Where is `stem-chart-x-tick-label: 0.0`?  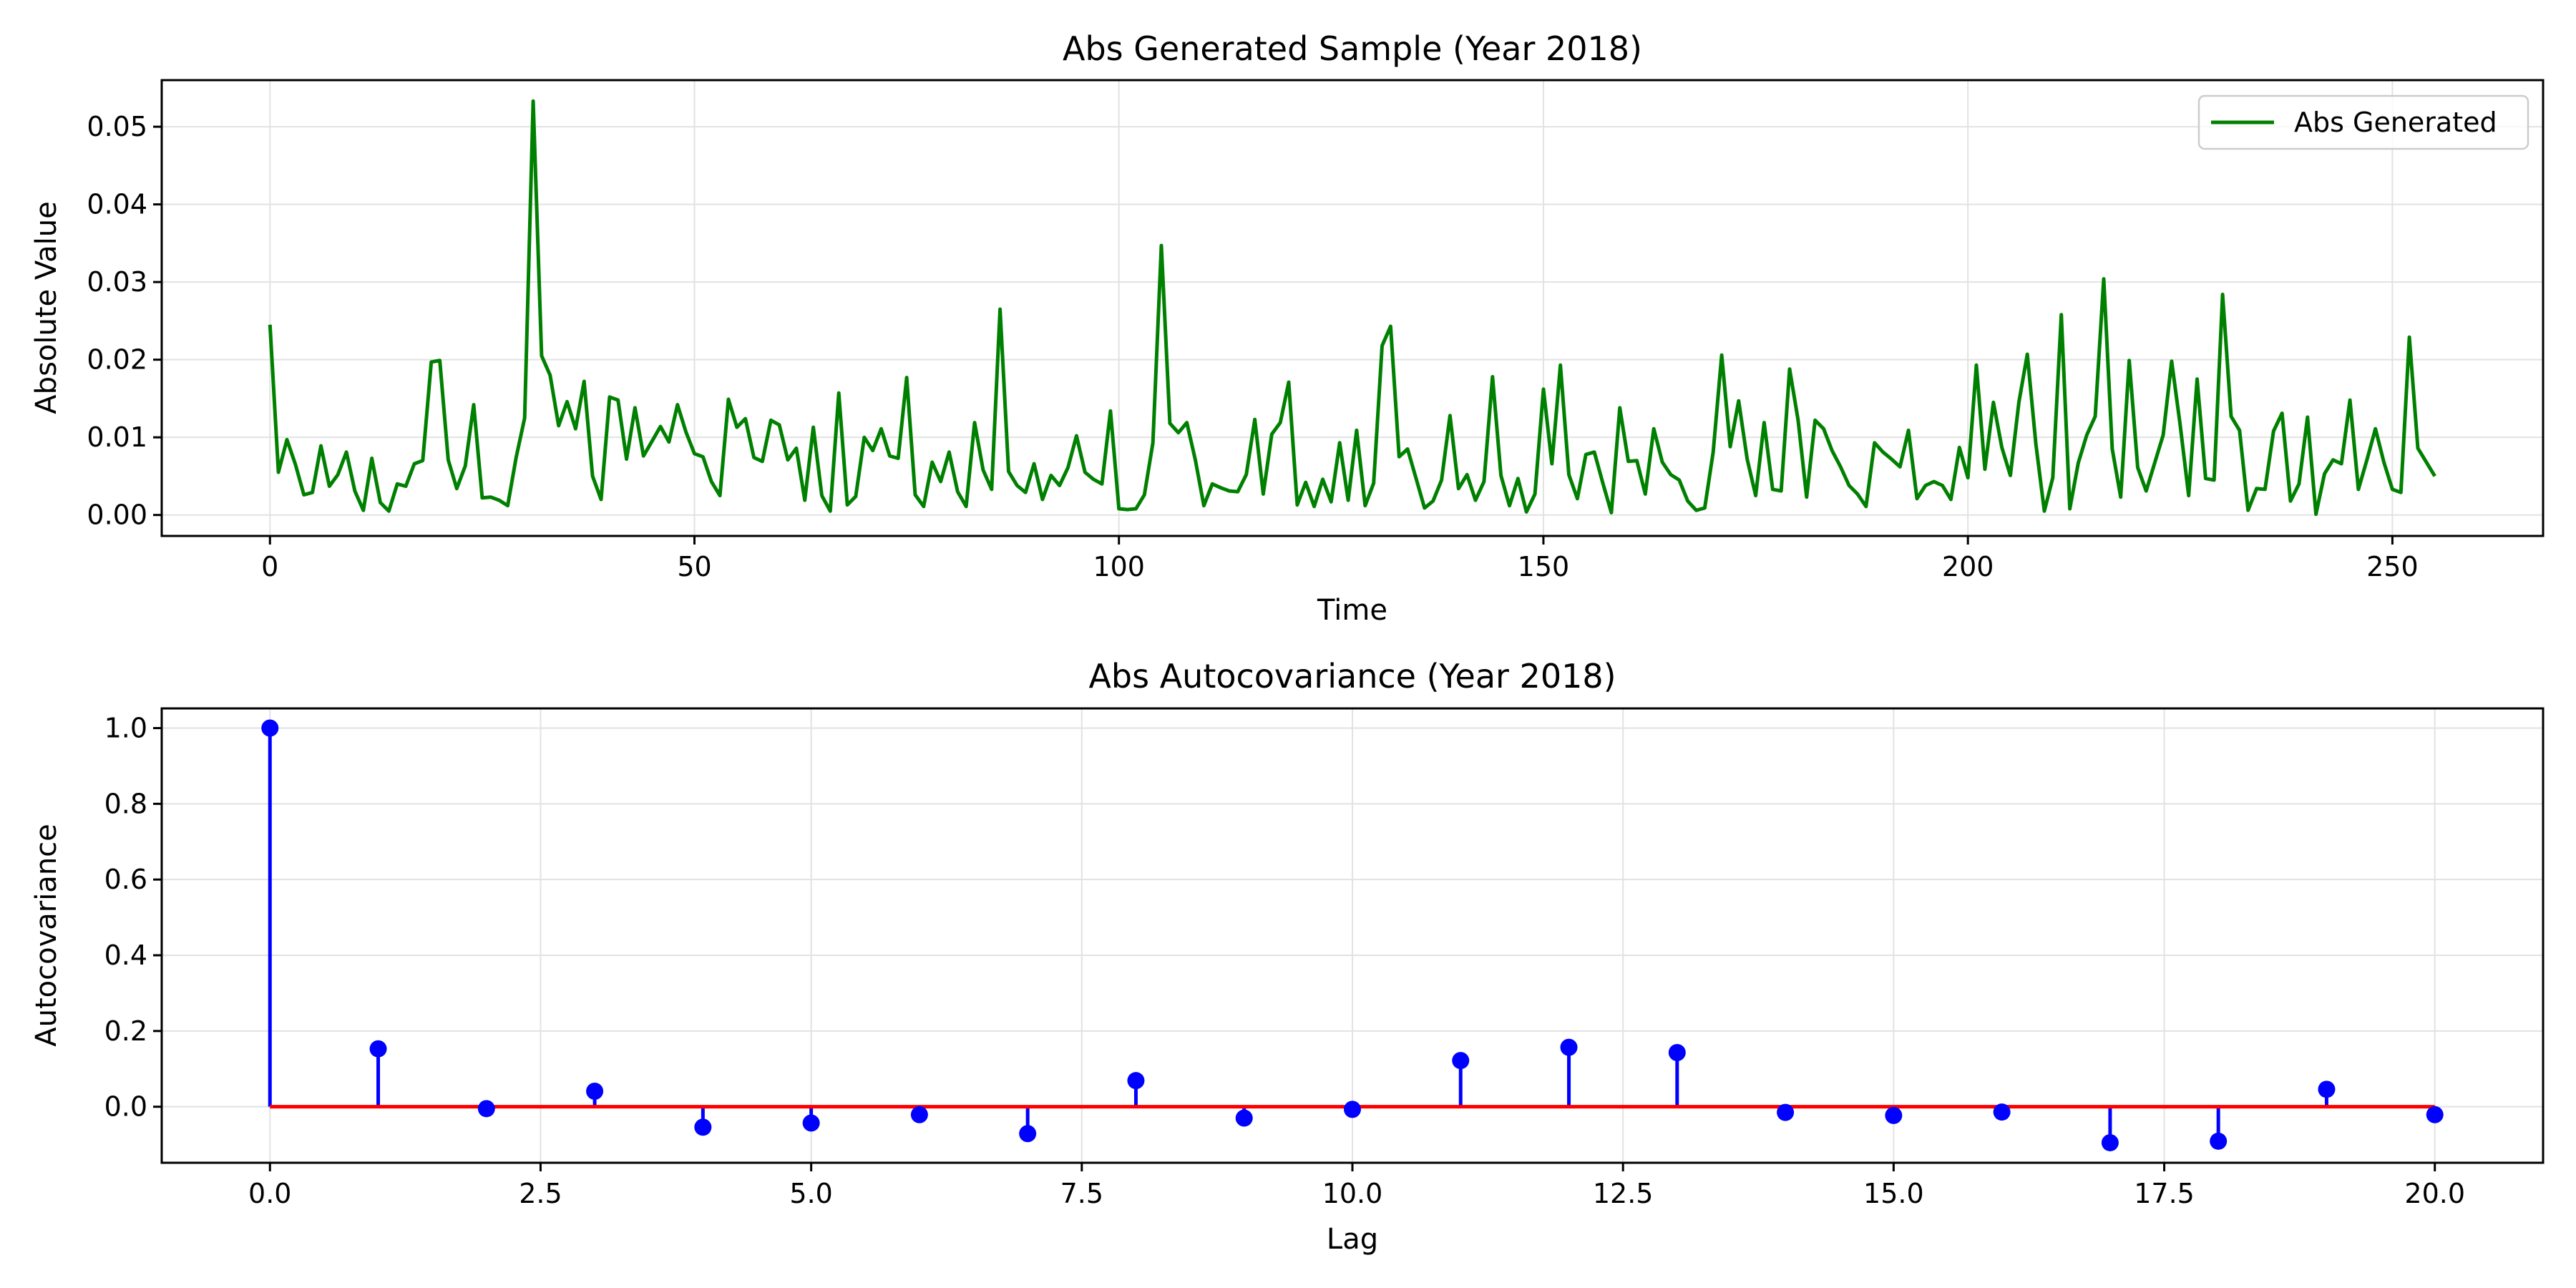 stem-chart-x-tick-label: 0.0 is located at coordinates (269, 1193).